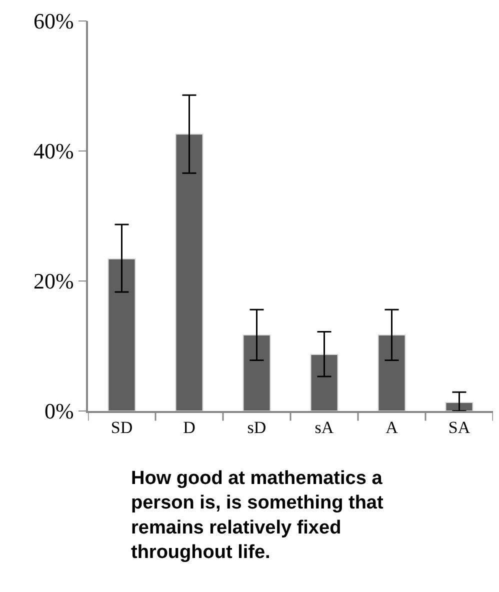  Describe the element at coordinates (54, 281) in the screenshot. I see `y-tick-label: 20%` at that location.